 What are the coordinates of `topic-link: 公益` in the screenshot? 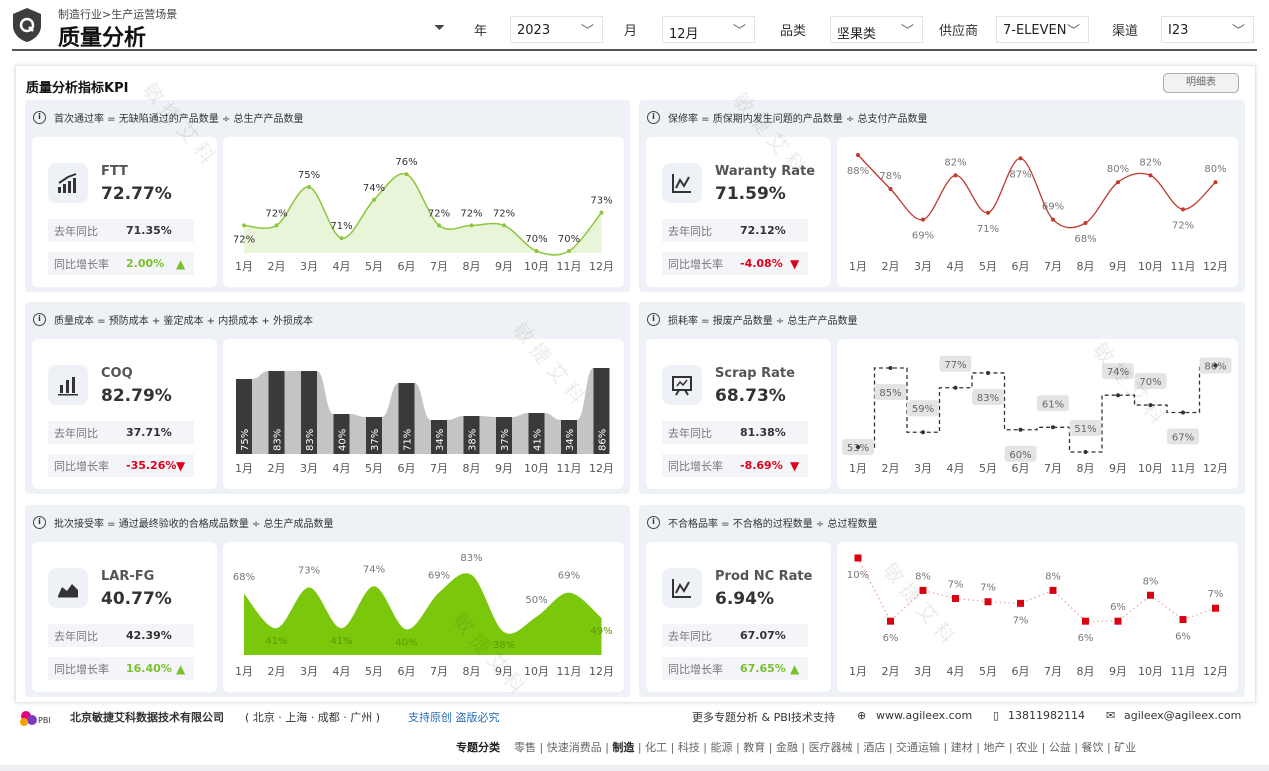 It's located at (1059, 747).